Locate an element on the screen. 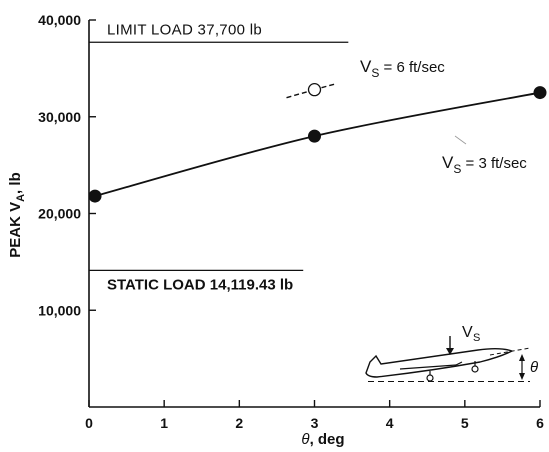 The height and width of the screenshot is (452, 549). airplane-inset: VS θ is located at coordinates (451, 353).